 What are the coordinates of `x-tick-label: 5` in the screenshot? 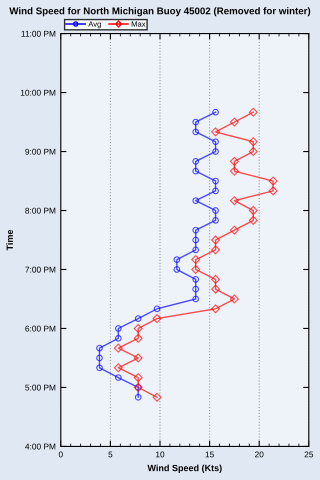 It's located at (110, 455).